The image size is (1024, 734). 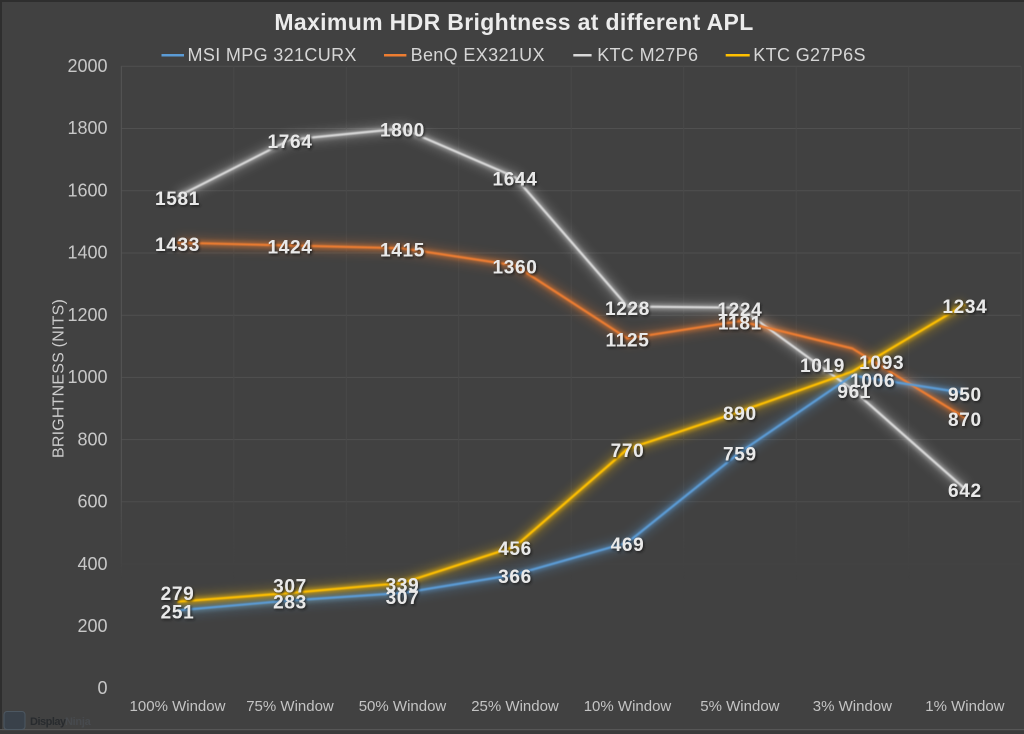 I want to click on svg-text: BenQ EX321UX, so click(x=478, y=55).